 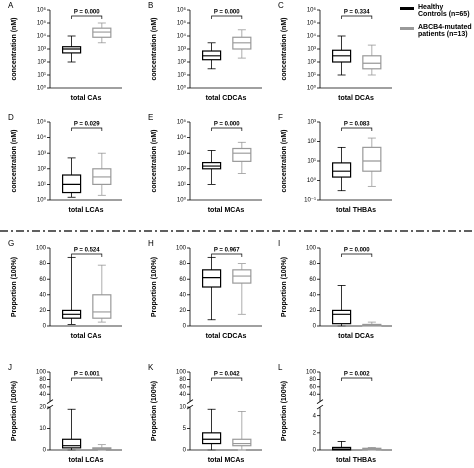 I want to click on panel-label: L, so click(x=280, y=367).